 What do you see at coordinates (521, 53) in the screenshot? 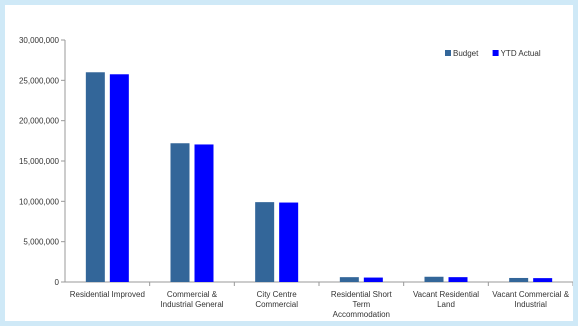
I see `legend-label: YTD Actual` at bounding box center [521, 53].